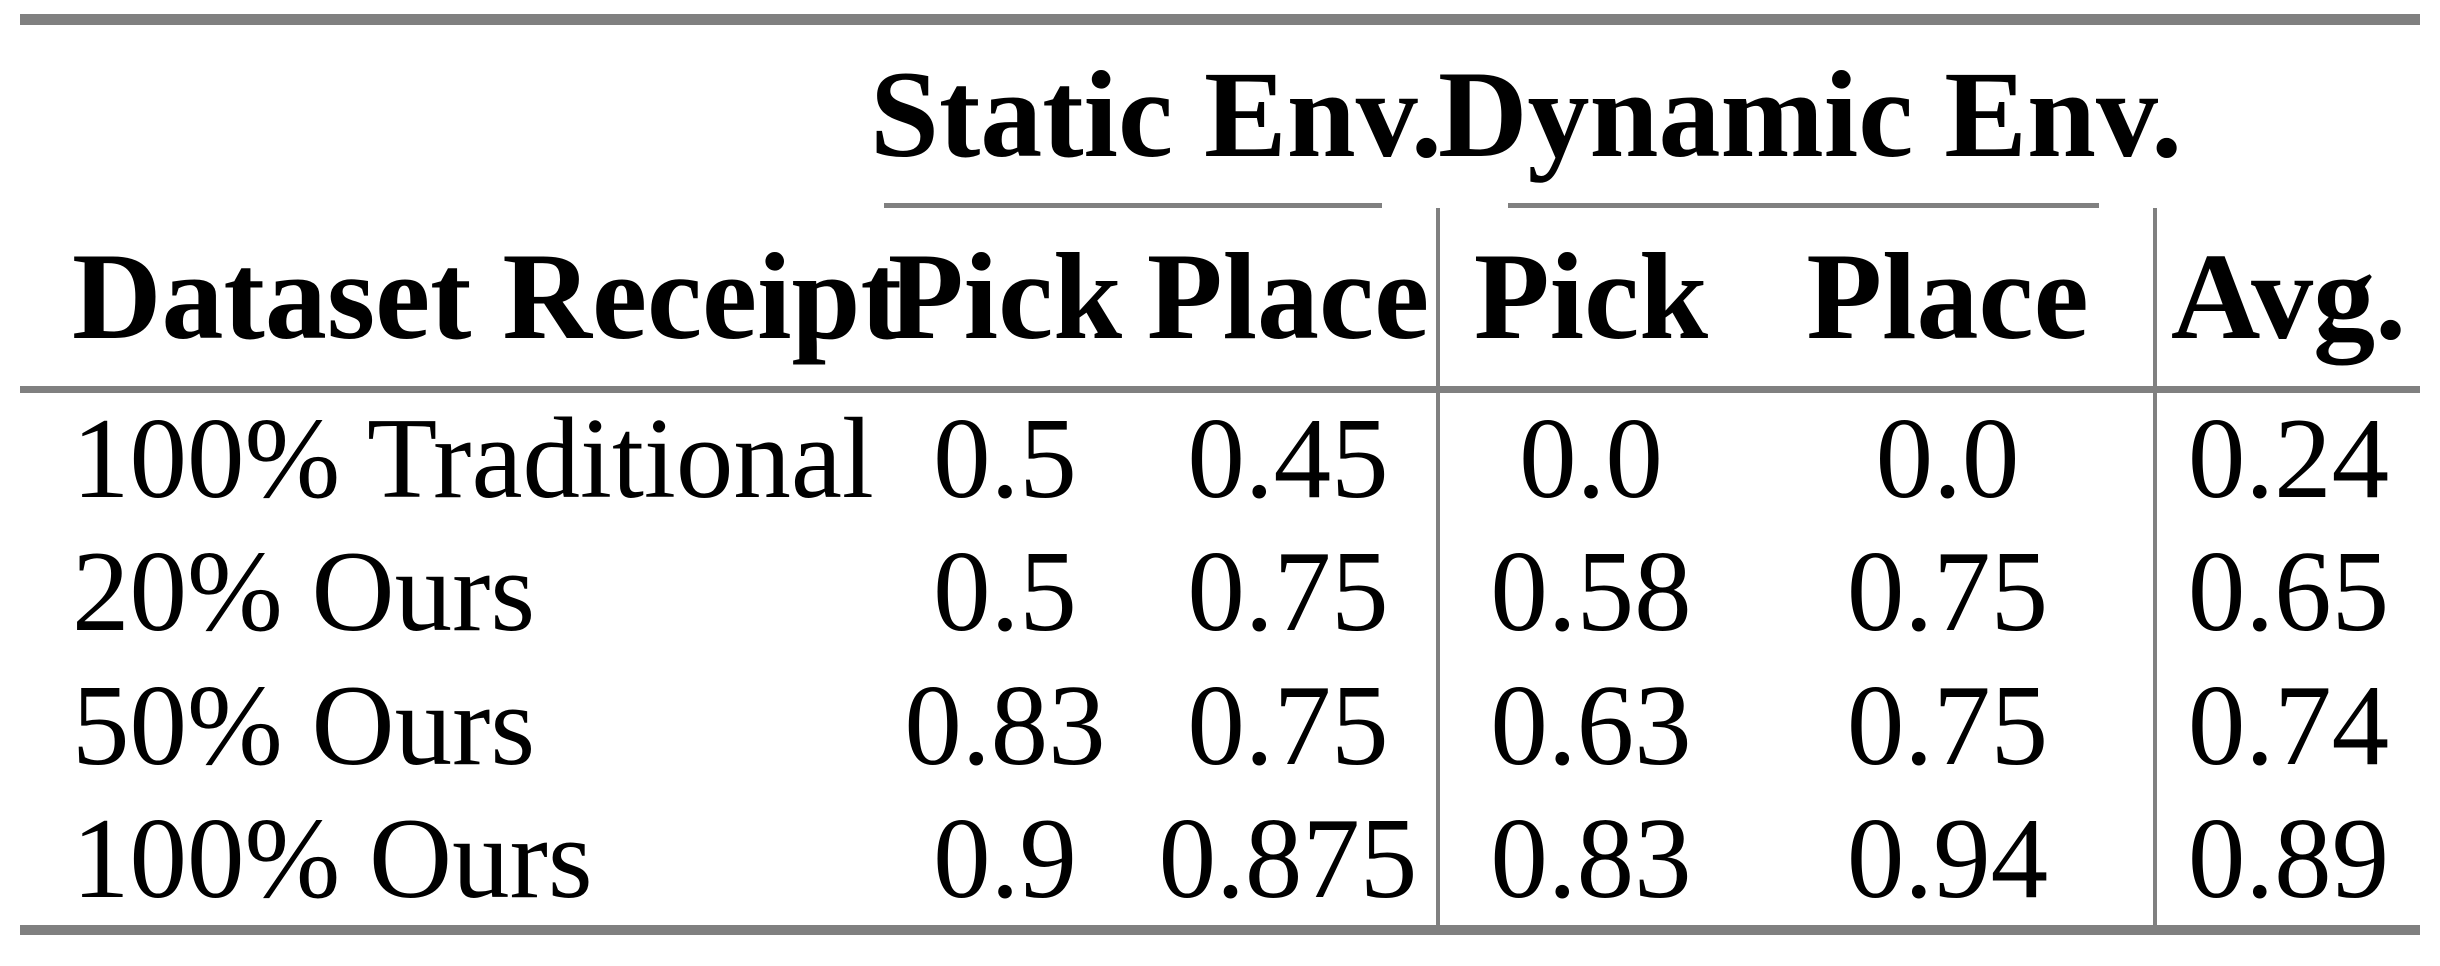  Describe the element at coordinates (445, 114) in the screenshot. I see `group-row-empty-cell` at that location.